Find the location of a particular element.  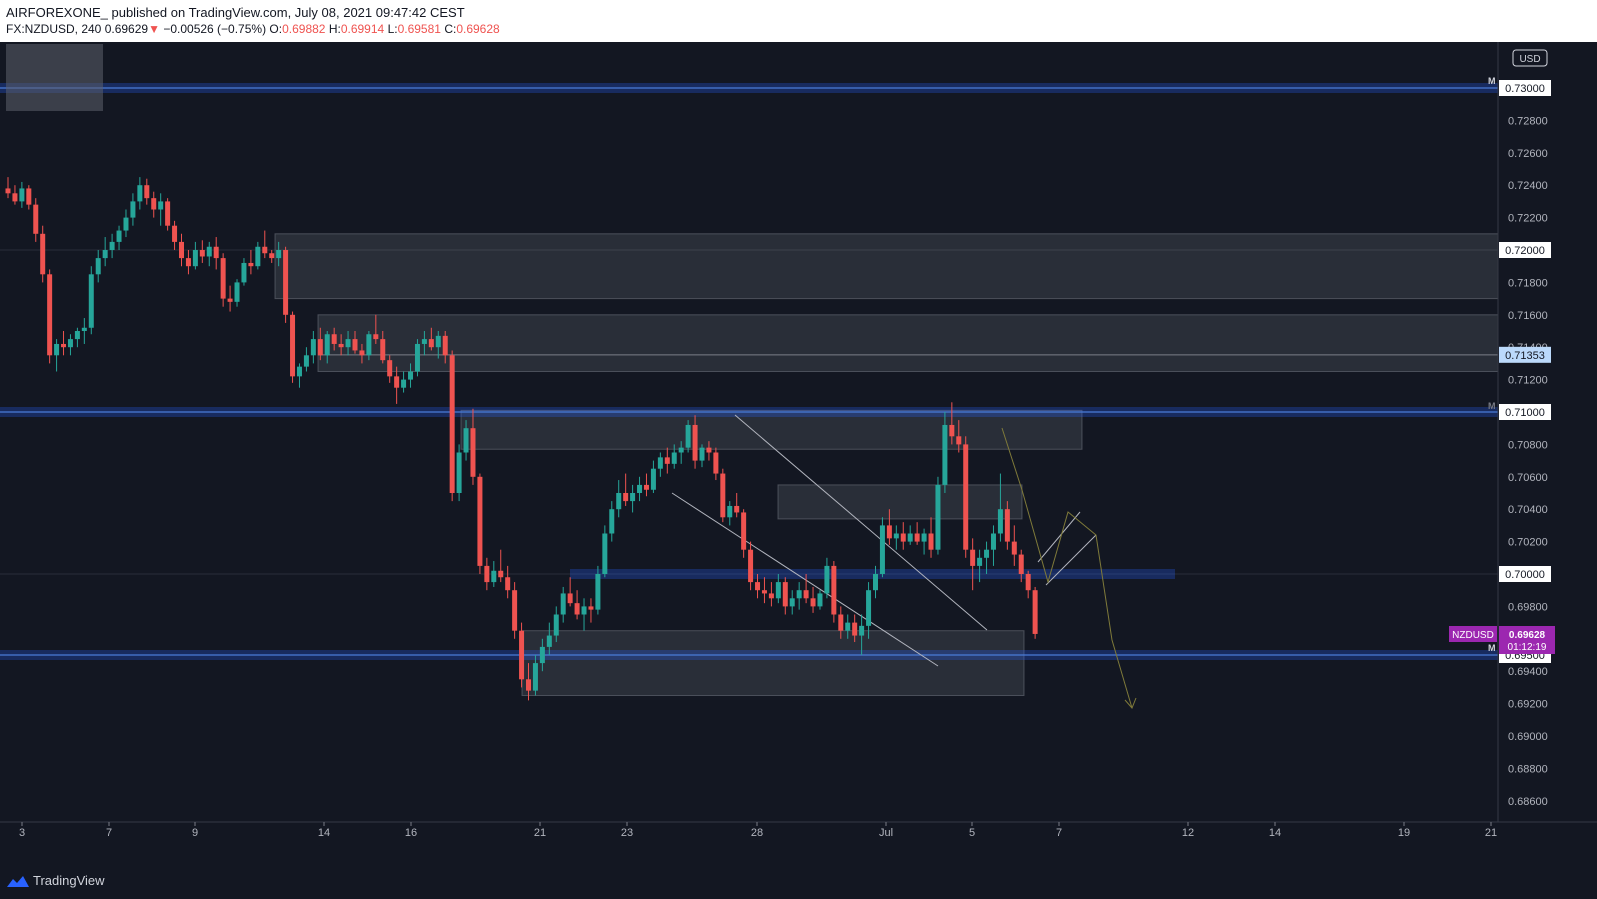

sr-band is located at coordinates (872, 574).